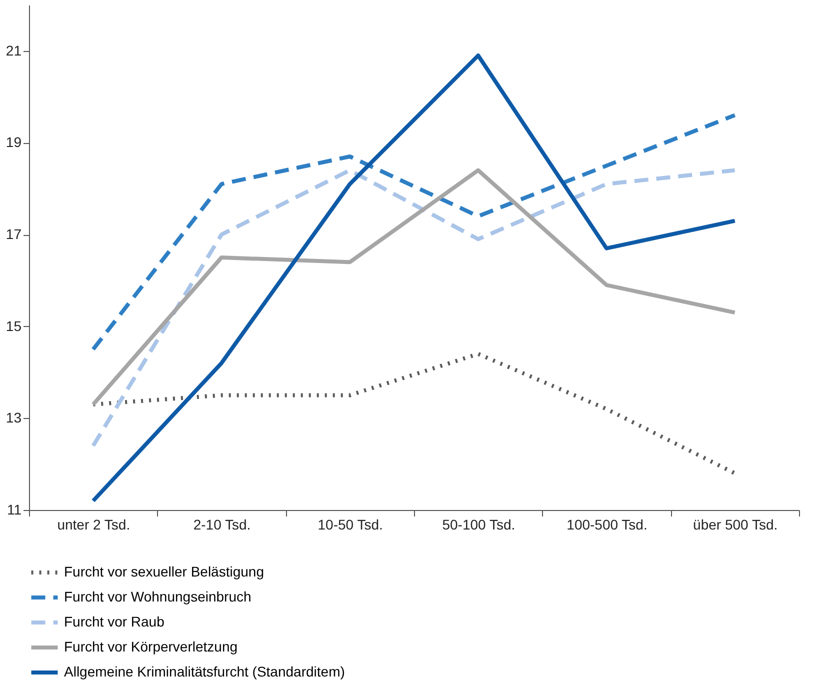  Describe the element at coordinates (222, 524) in the screenshot. I see `x-tick-label: 2-10 Tsd.` at that location.